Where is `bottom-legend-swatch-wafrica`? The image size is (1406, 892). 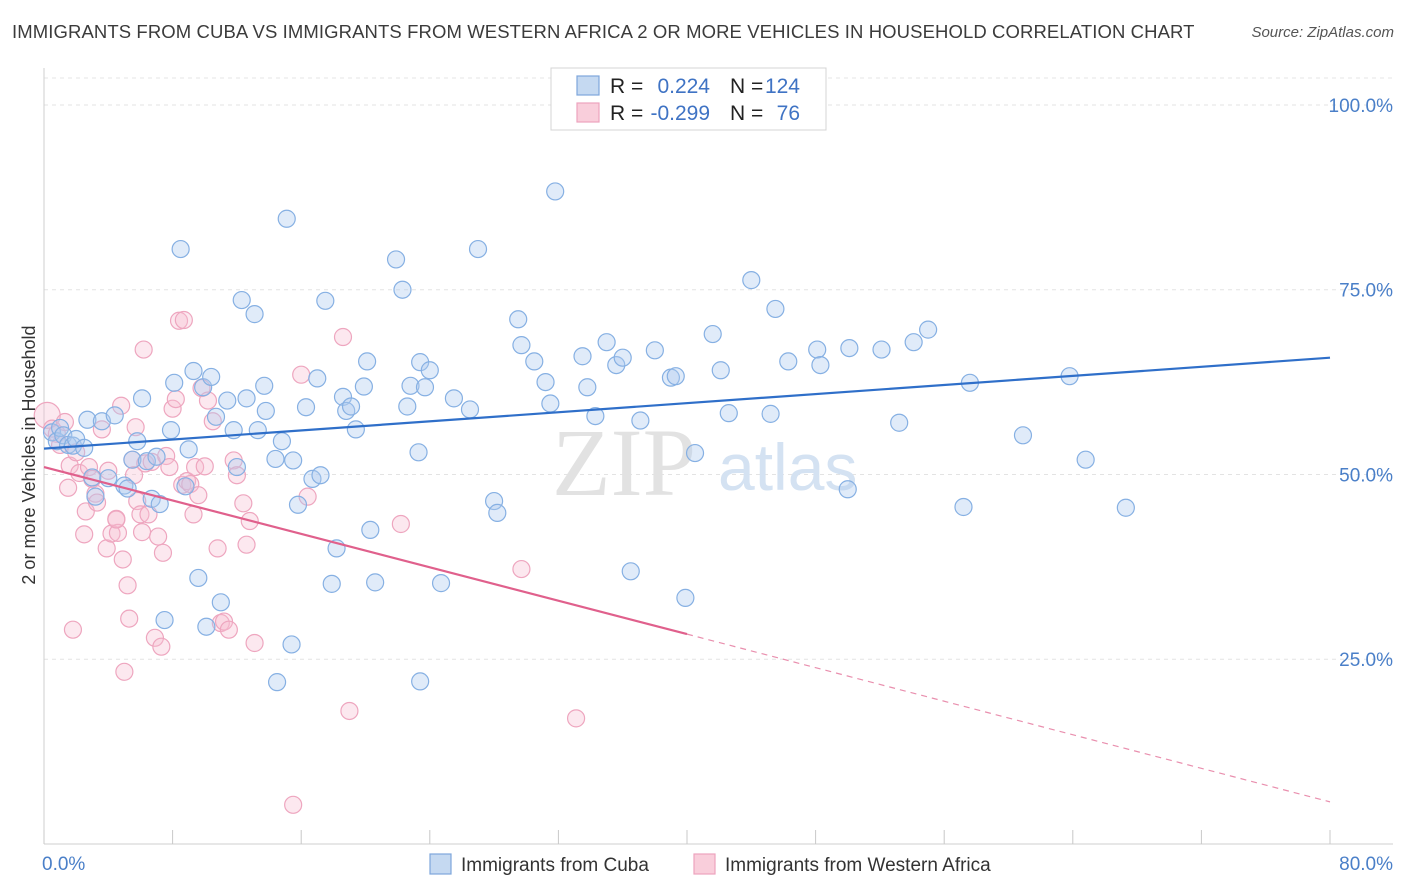
bottom-legend-swatch-wafrica is located at coordinates (704, 864).